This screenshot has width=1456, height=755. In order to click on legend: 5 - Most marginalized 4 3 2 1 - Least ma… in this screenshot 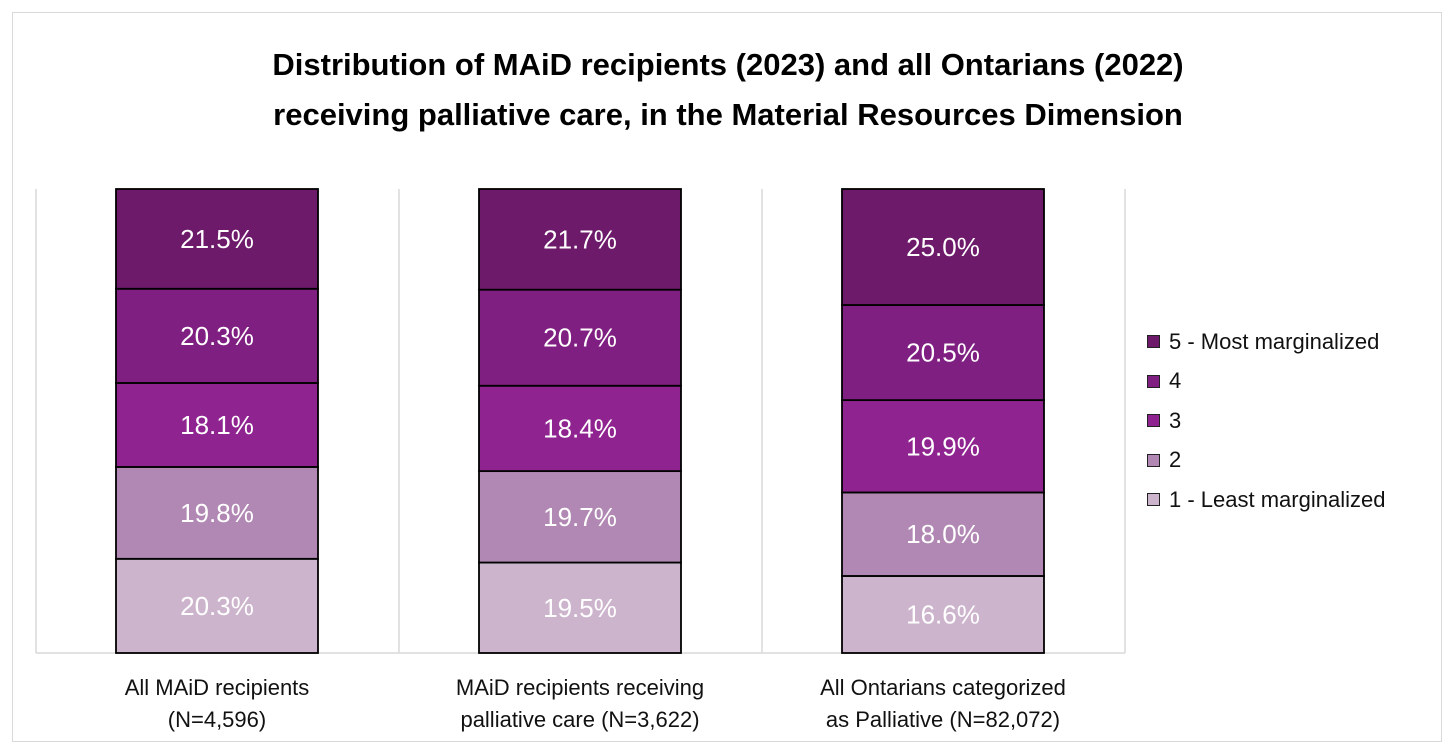, I will do `click(1266, 421)`.